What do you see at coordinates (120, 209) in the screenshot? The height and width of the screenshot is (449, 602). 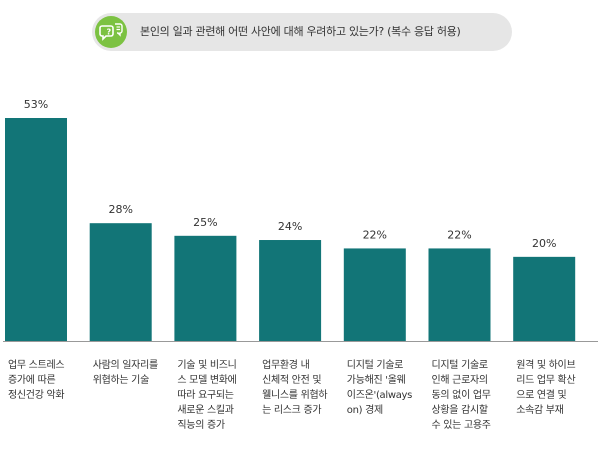 I see `value-label: 28%` at bounding box center [120, 209].